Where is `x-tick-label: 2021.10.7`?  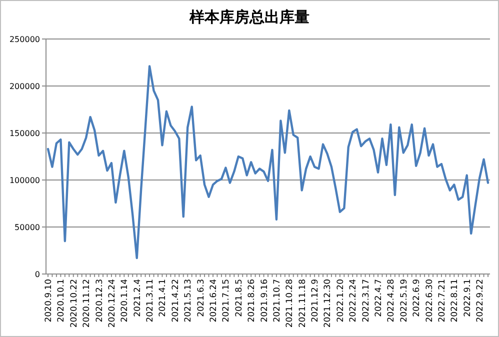 x-tick-label: 2021.10.7 is located at coordinates (277, 300).